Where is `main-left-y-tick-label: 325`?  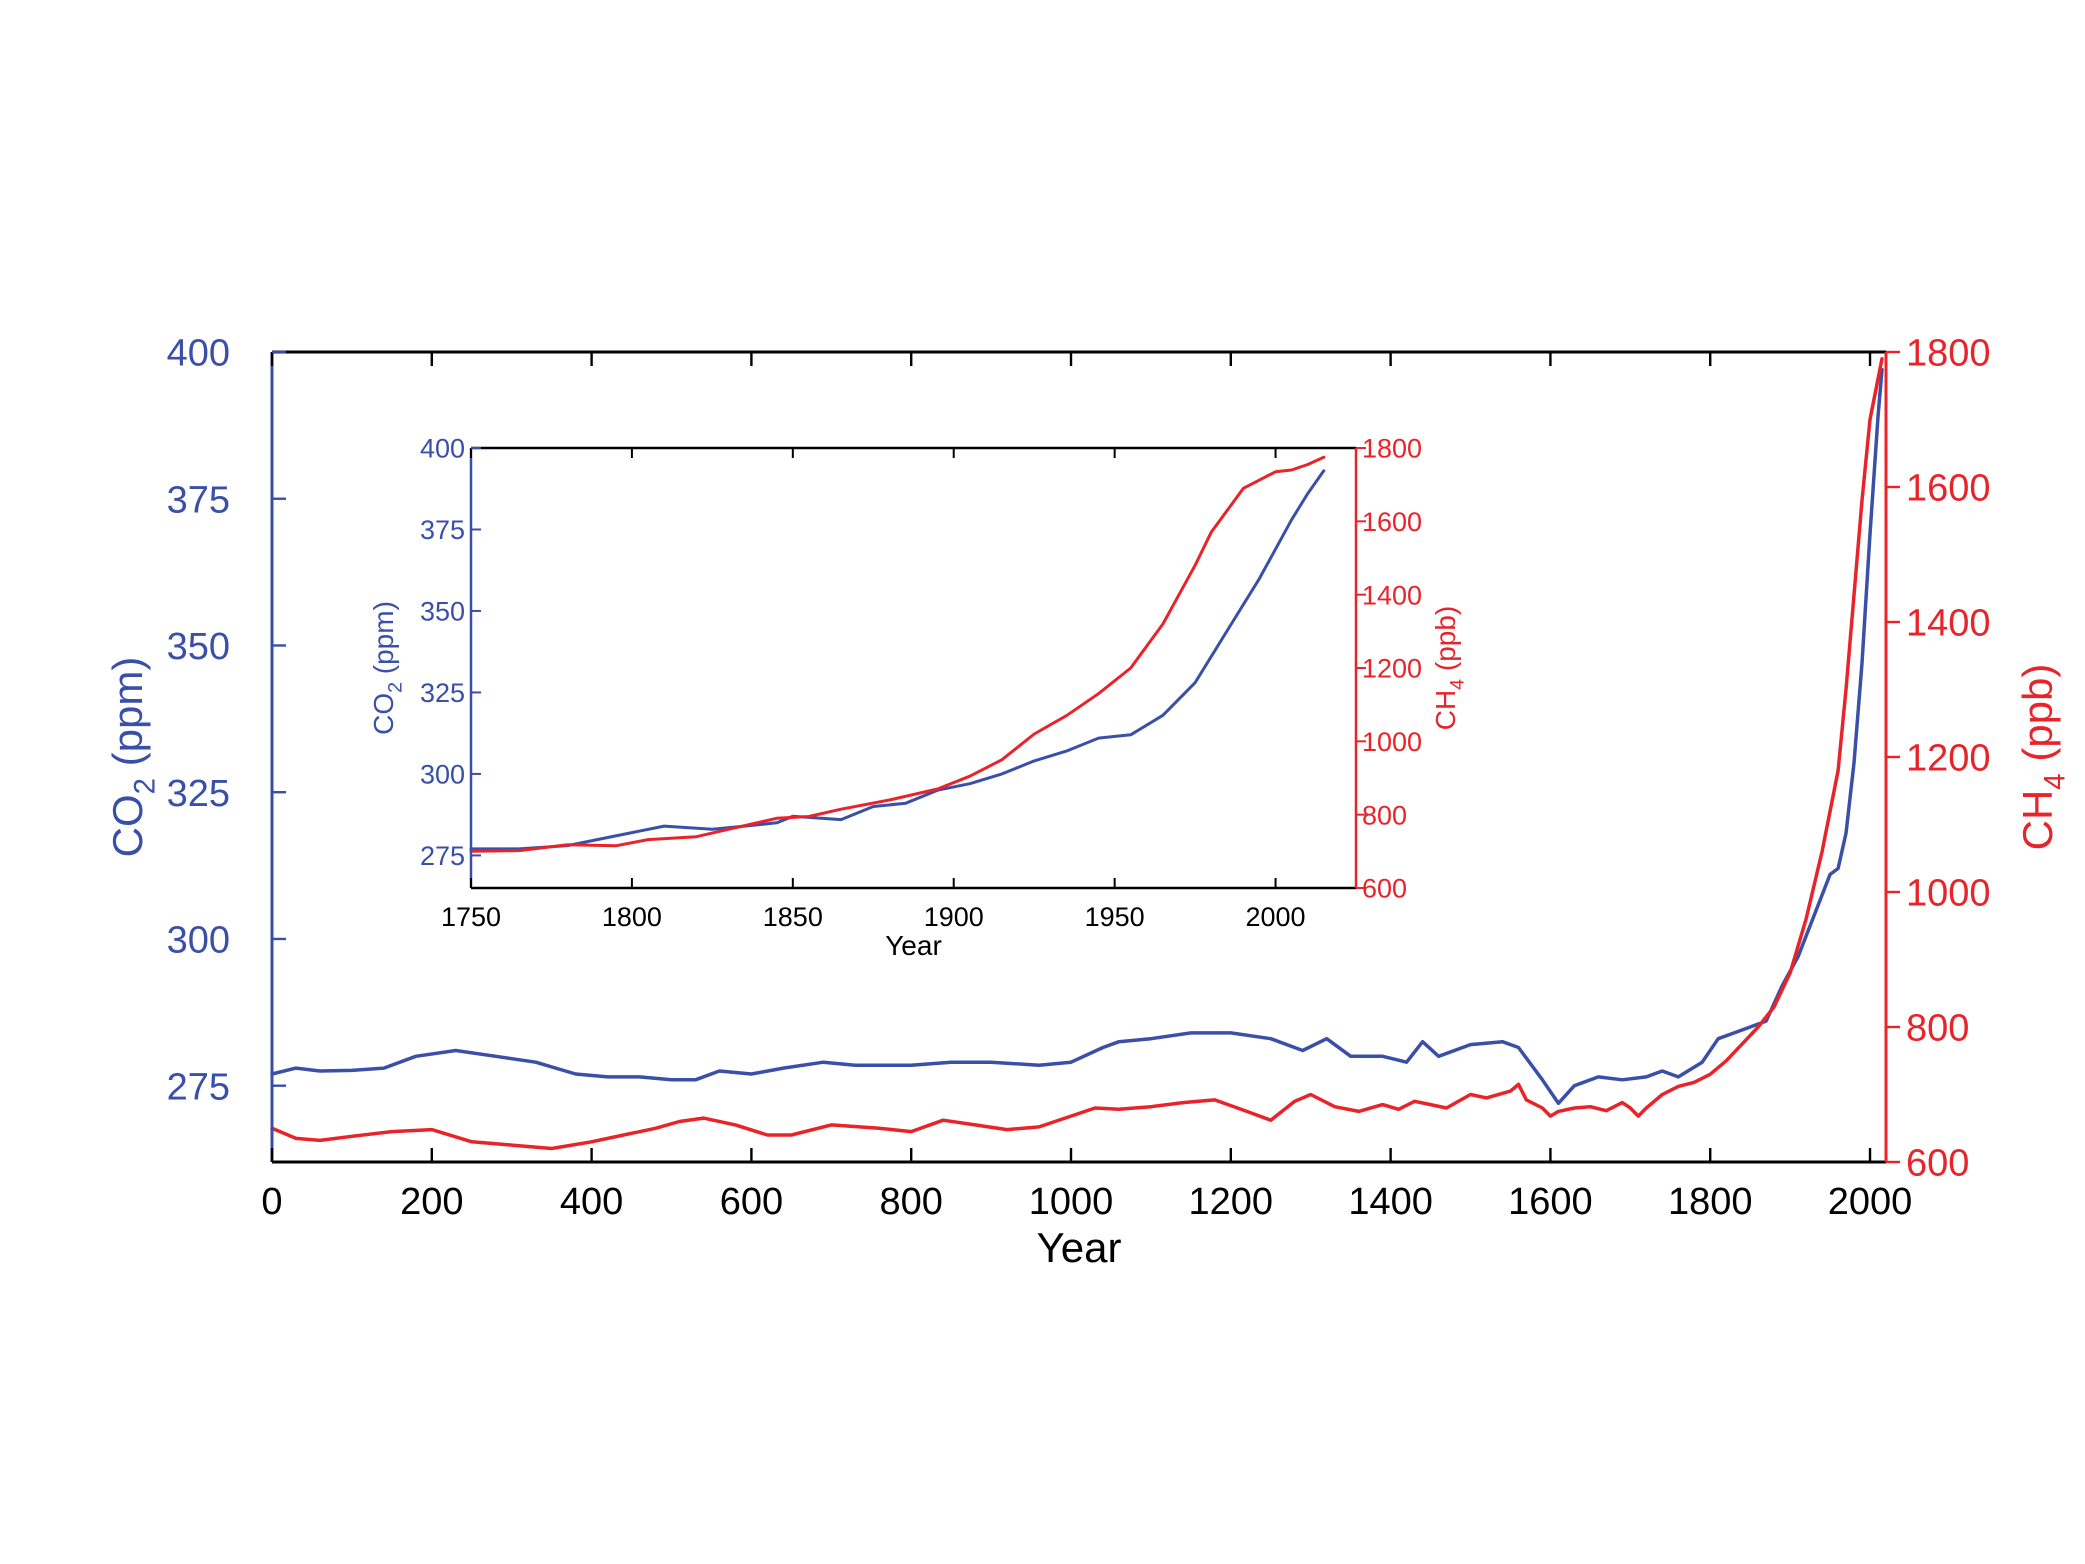
main-left-y-tick-label: 325 is located at coordinates (198, 794).